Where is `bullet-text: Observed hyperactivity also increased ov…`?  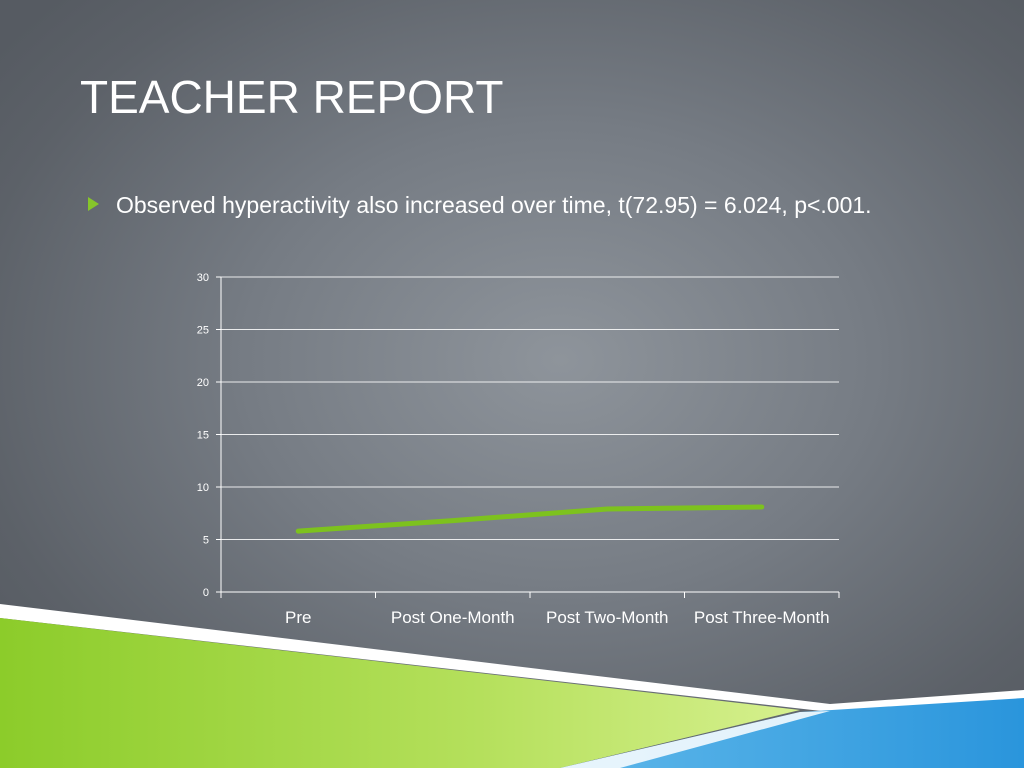 bullet-text: Observed hyperactivity also increased ov… is located at coordinates (494, 205).